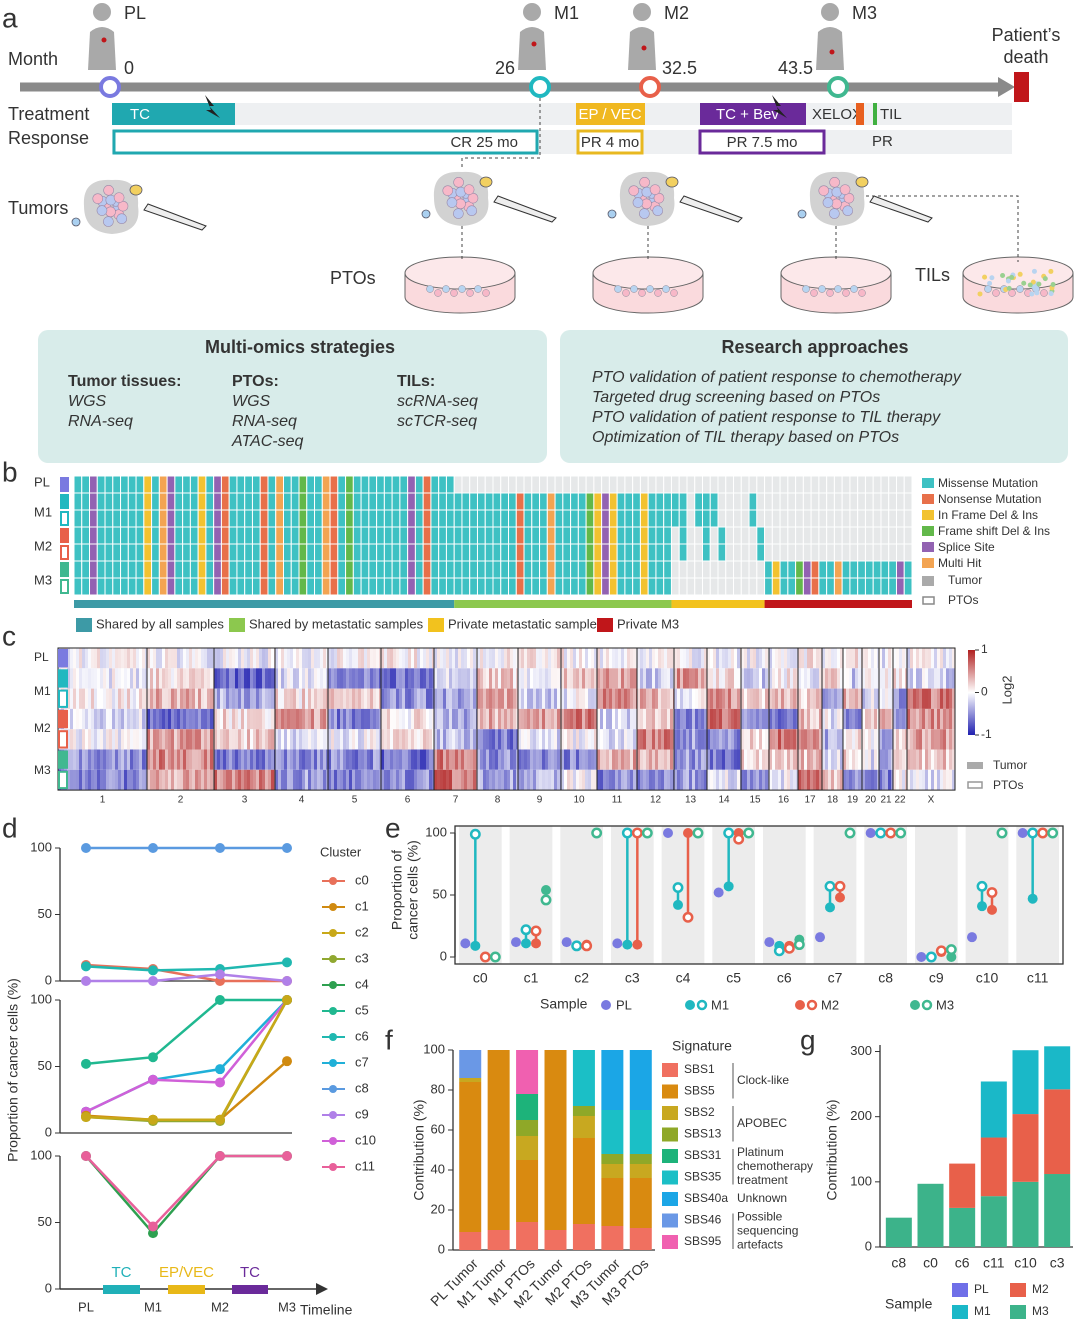 Image resolution: width=1080 pixels, height=1326 pixels. I want to click on legend-label: M3, so click(1040, 1311).